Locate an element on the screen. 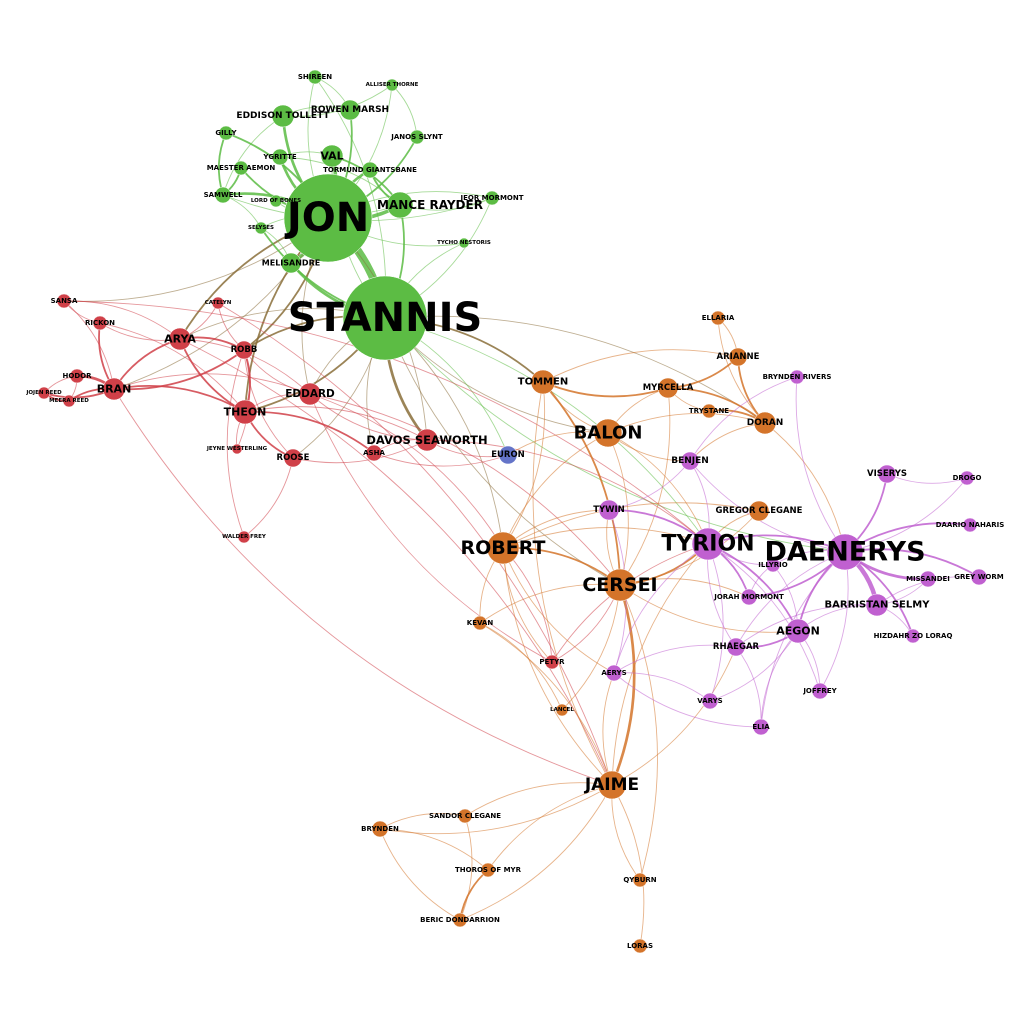 The image size is (1024, 1024). node-hodor is located at coordinates (77, 376).